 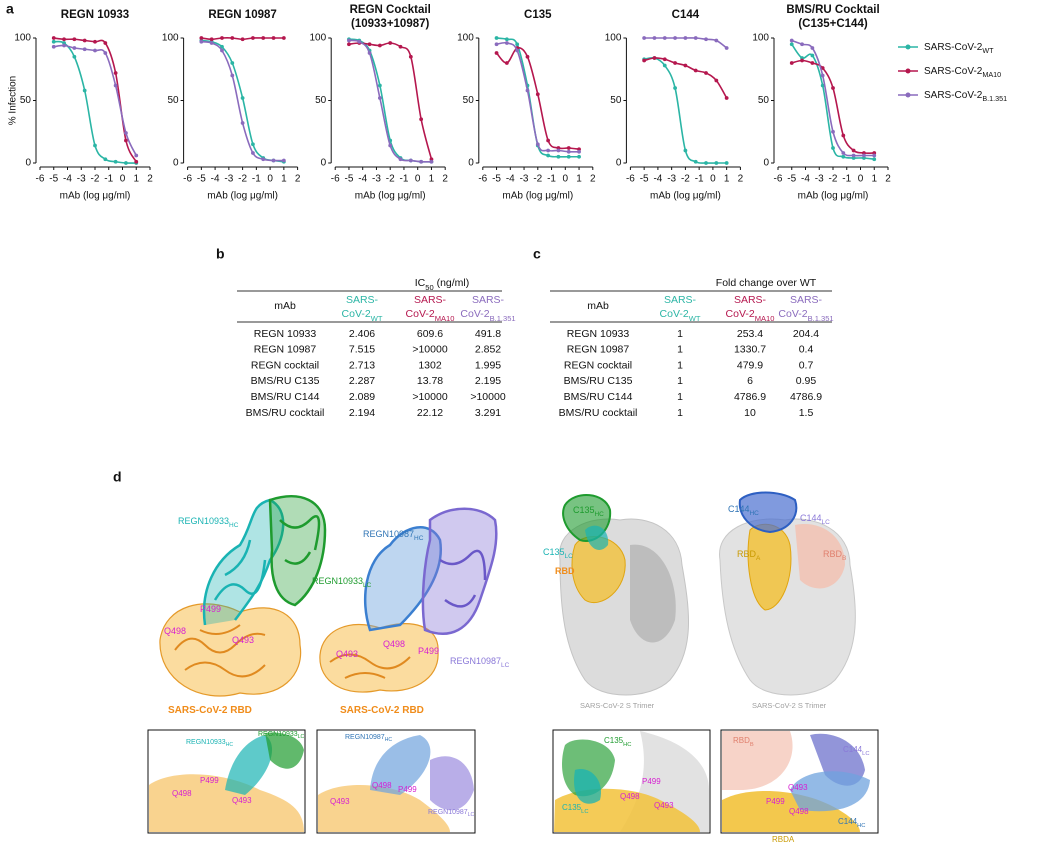 I want to click on fit-curve, so click(x=833, y=102).